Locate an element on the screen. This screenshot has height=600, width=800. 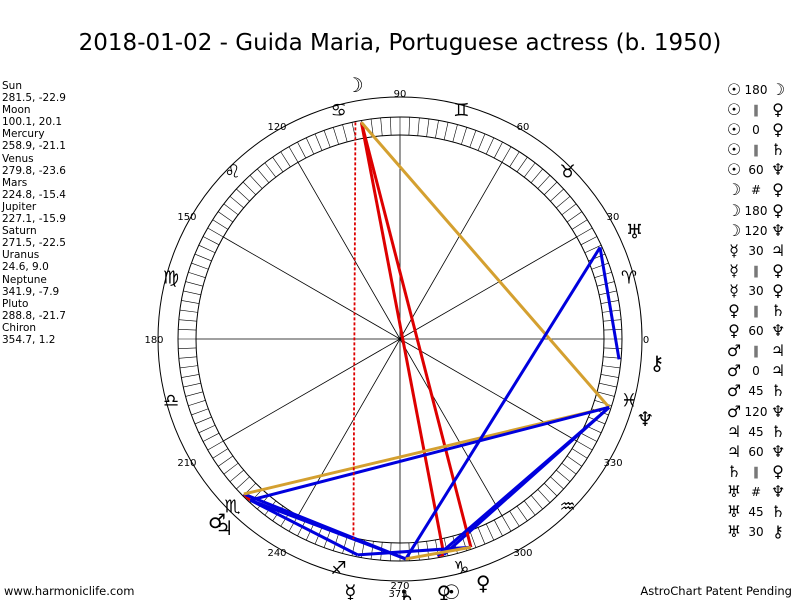
zodiac-sign-icon: ♌ is located at coordinates (232, 171).